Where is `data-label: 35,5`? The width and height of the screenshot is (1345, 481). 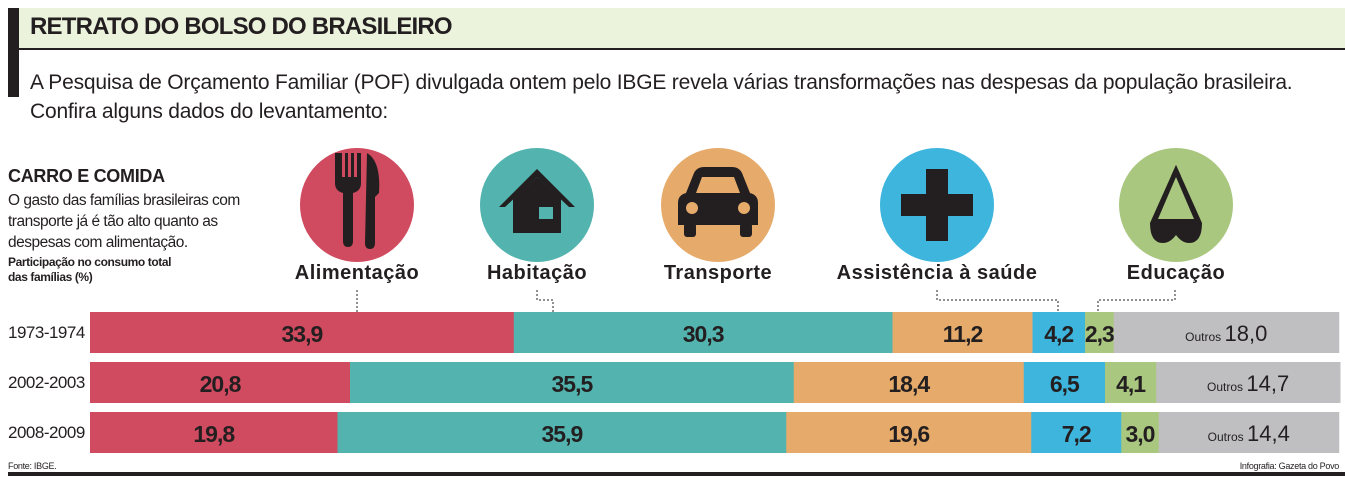
data-label: 35,5 is located at coordinates (572, 384).